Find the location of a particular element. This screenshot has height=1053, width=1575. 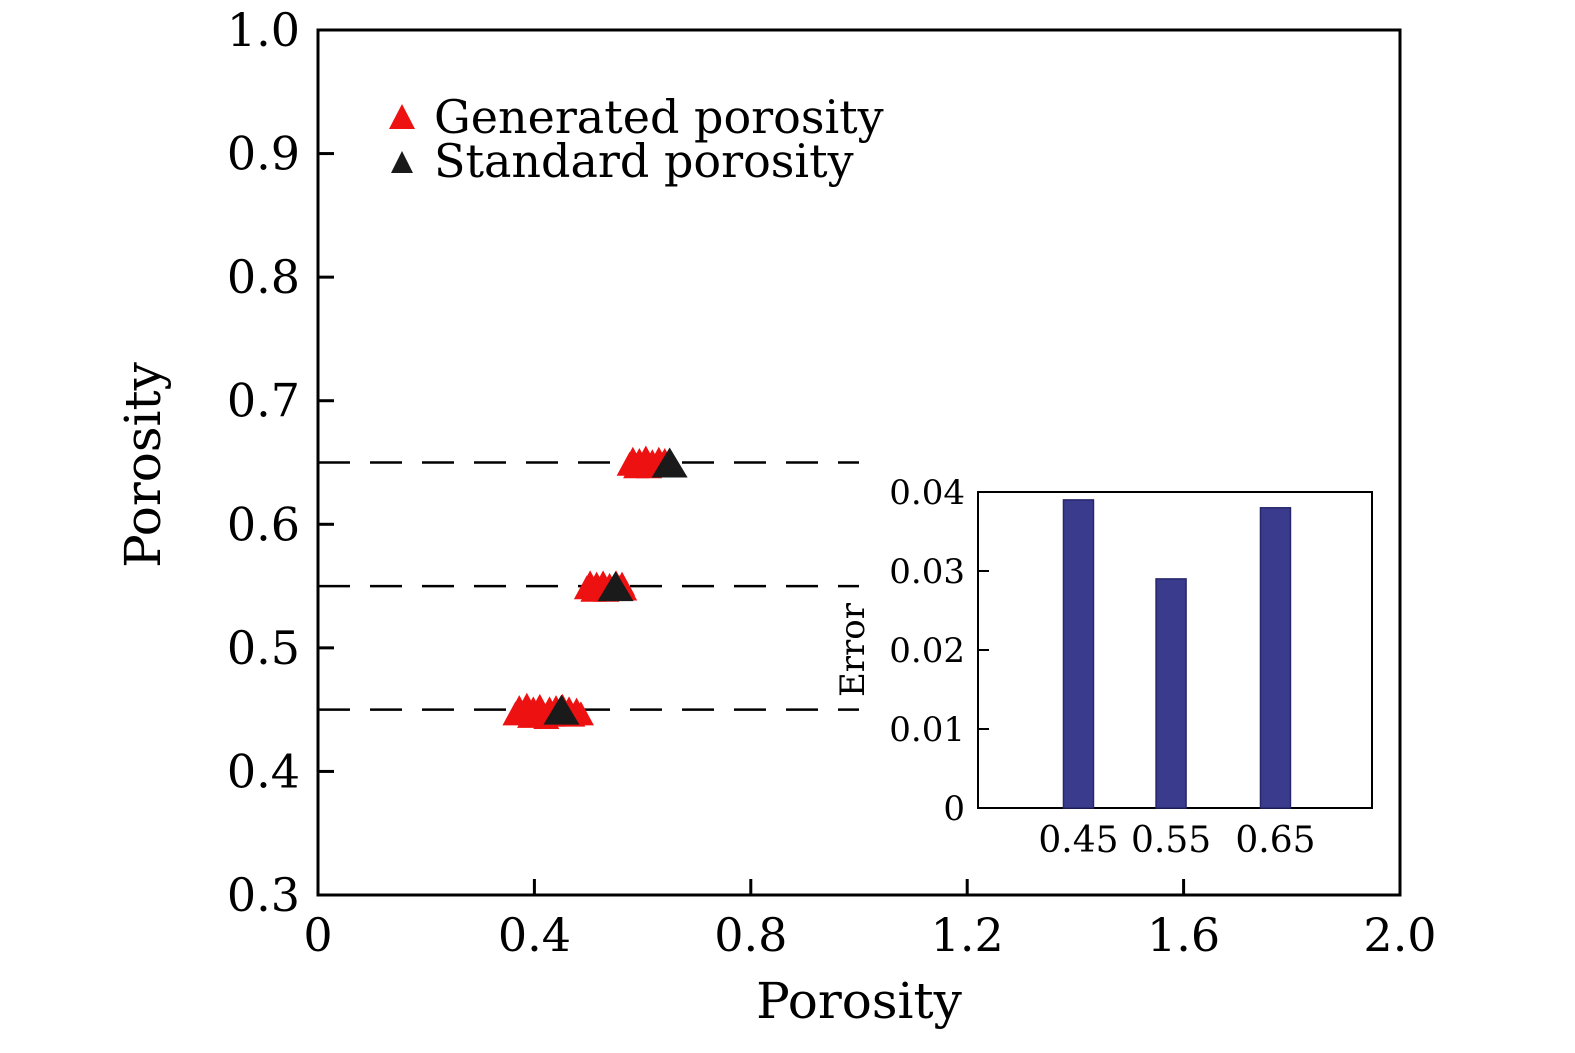

legend-label-standard: Standard porosity is located at coordinates (644, 161).